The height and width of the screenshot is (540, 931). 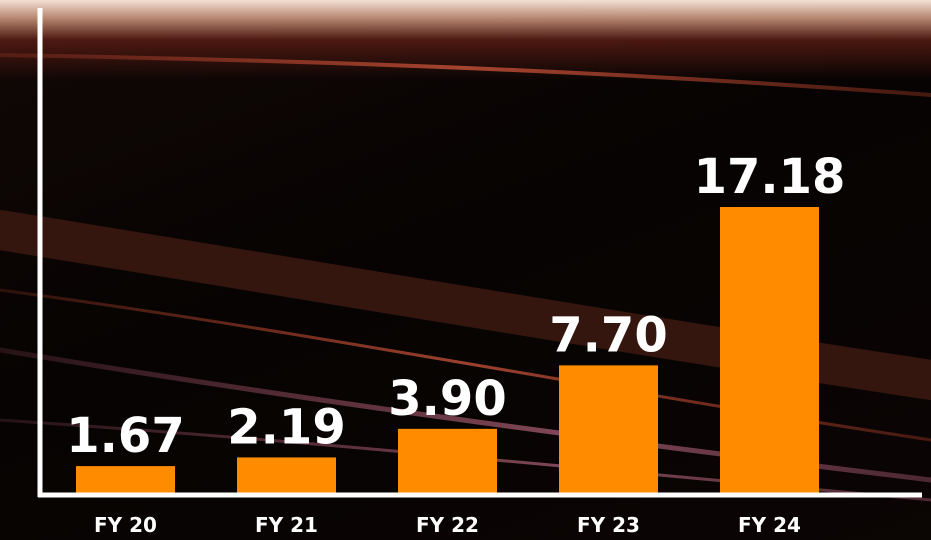 I want to click on x-tick-label: FY 23, so click(x=608, y=525).